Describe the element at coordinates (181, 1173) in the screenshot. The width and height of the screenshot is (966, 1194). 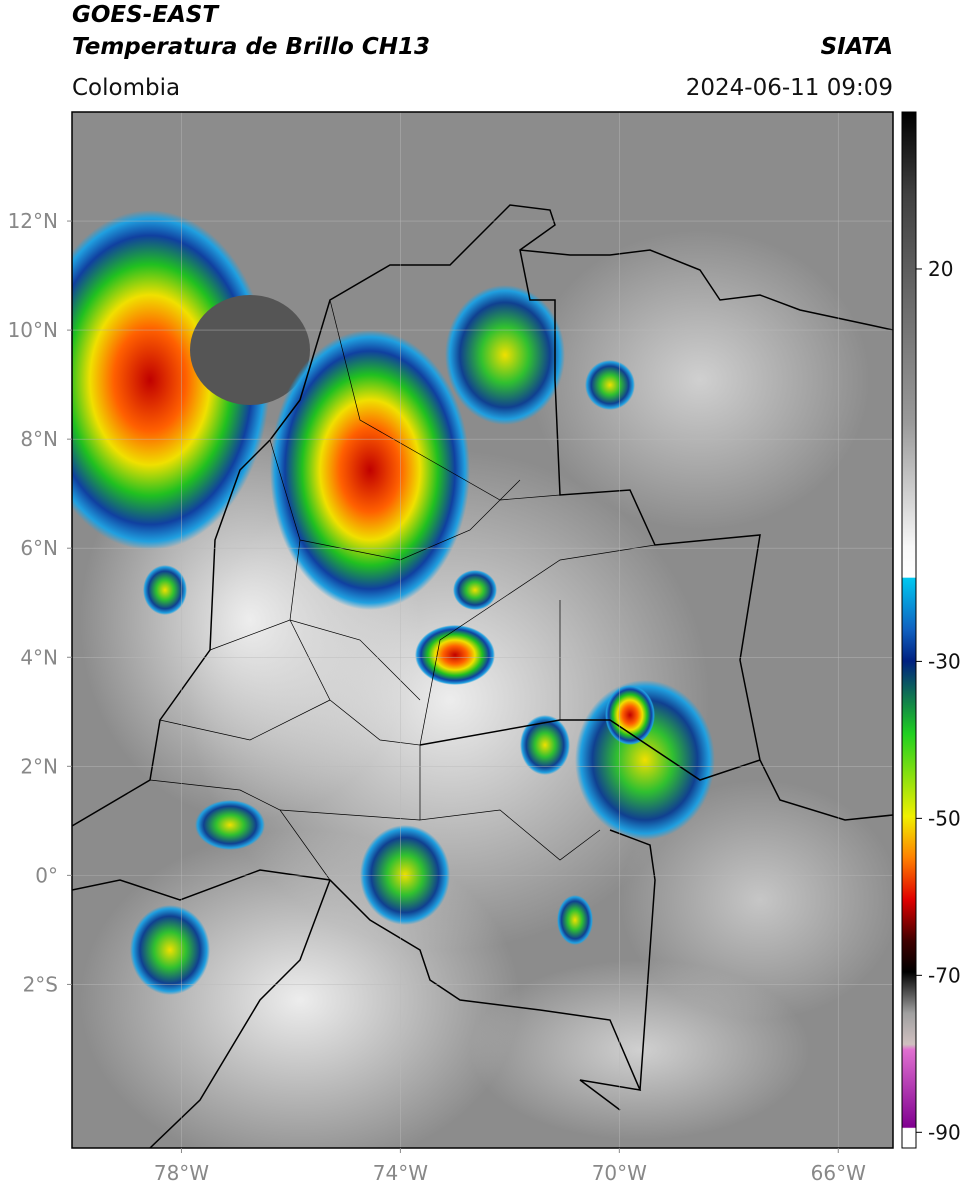
I see `lon-tick-label: 78°W` at that location.